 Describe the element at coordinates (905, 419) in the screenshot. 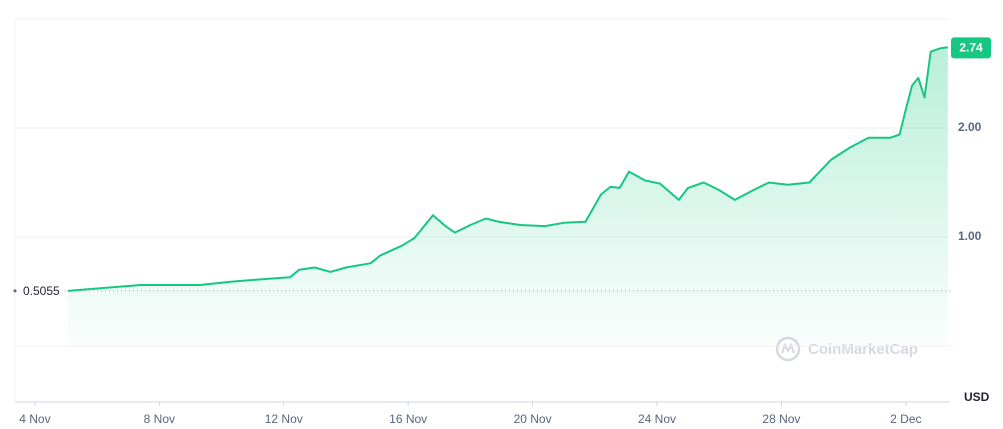

I see `x-tick-label: 2 Dec` at that location.